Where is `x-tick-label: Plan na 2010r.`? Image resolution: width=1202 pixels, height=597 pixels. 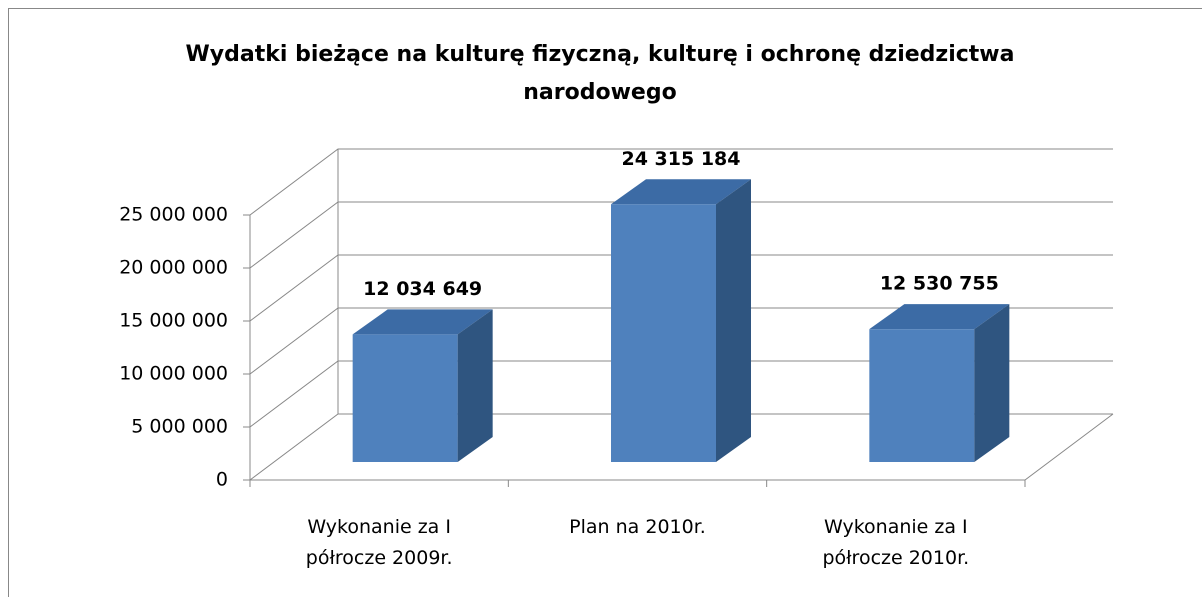 x-tick-label: Plan na 2010r. is located at coordinates (637, 527).